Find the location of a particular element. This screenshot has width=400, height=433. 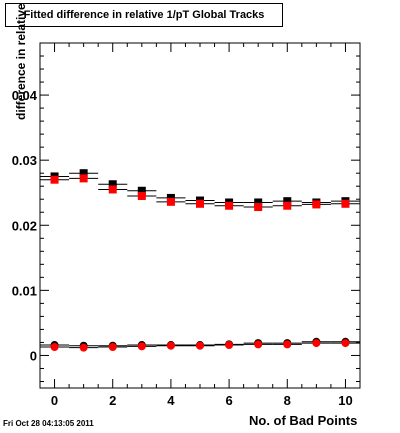

y-tick-label: 0.04 is located at coordinates (25, 95).